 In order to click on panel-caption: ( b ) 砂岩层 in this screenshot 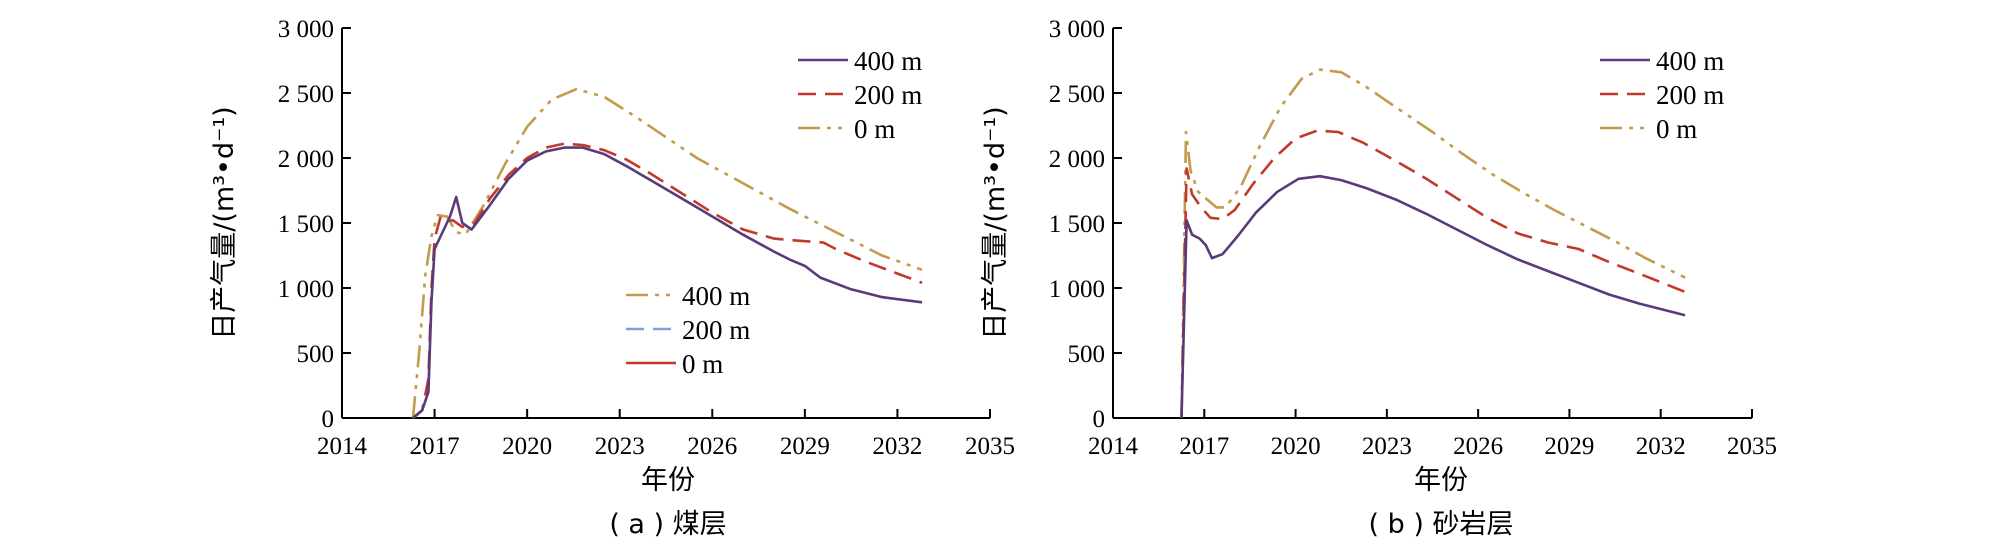, I will do `click(1441, 524)`.